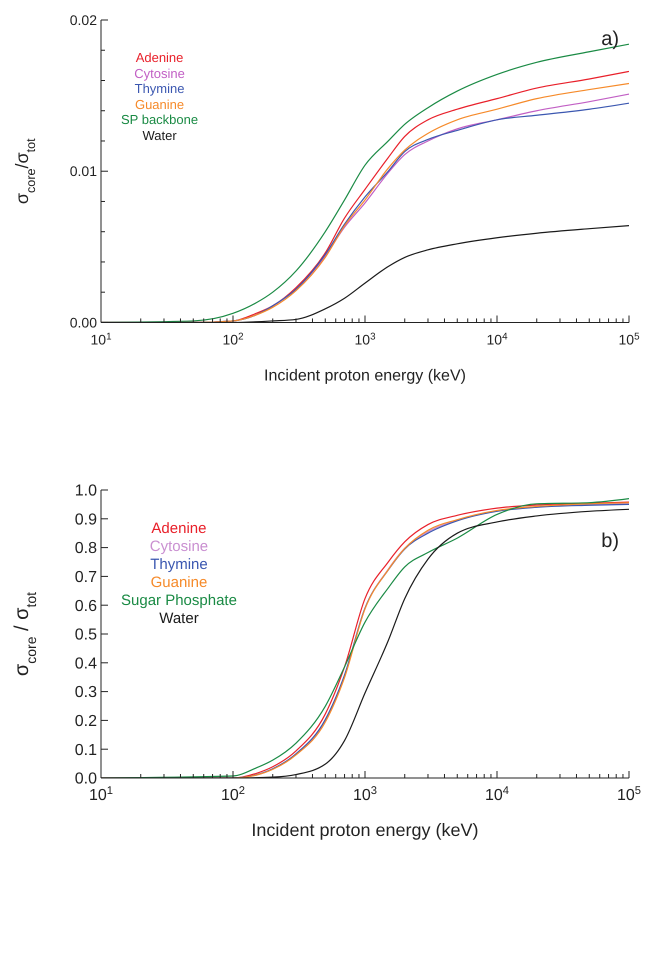 This screenshot has height=958, width=649. I want to click on y-tick-label: 0.4, so click(86, 663).